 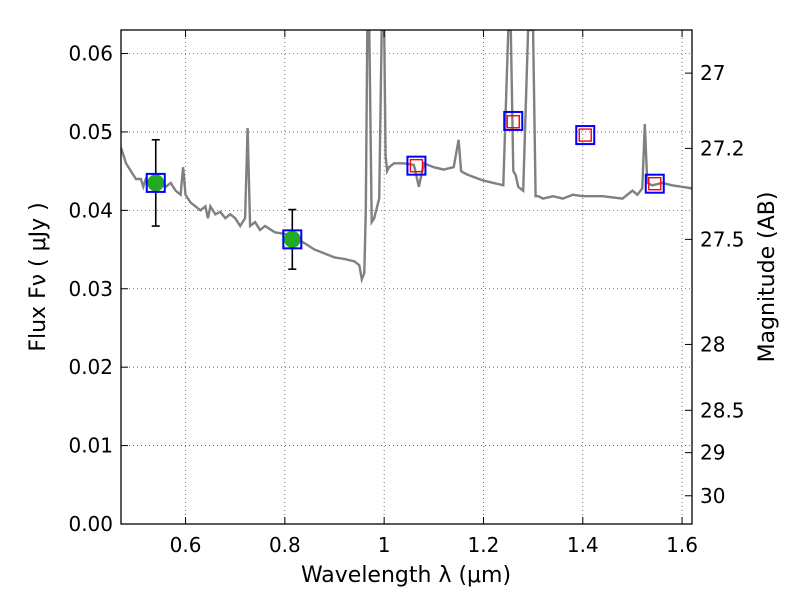 What do you see at coordinates (484, 545) in the screenshot?
I see `x-tick-label: 1.2` at bounding box center [484, 545].